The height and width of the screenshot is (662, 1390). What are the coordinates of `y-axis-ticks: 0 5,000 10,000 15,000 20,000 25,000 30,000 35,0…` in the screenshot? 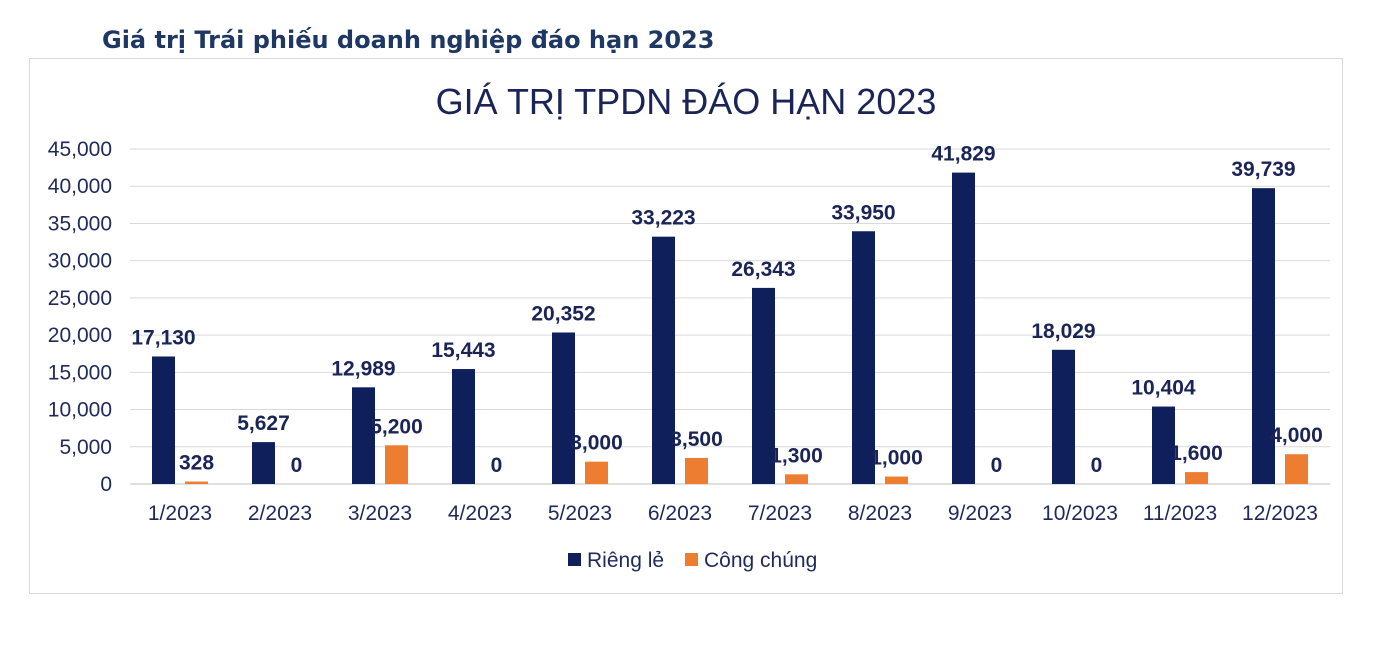 It's located at (80, 317).